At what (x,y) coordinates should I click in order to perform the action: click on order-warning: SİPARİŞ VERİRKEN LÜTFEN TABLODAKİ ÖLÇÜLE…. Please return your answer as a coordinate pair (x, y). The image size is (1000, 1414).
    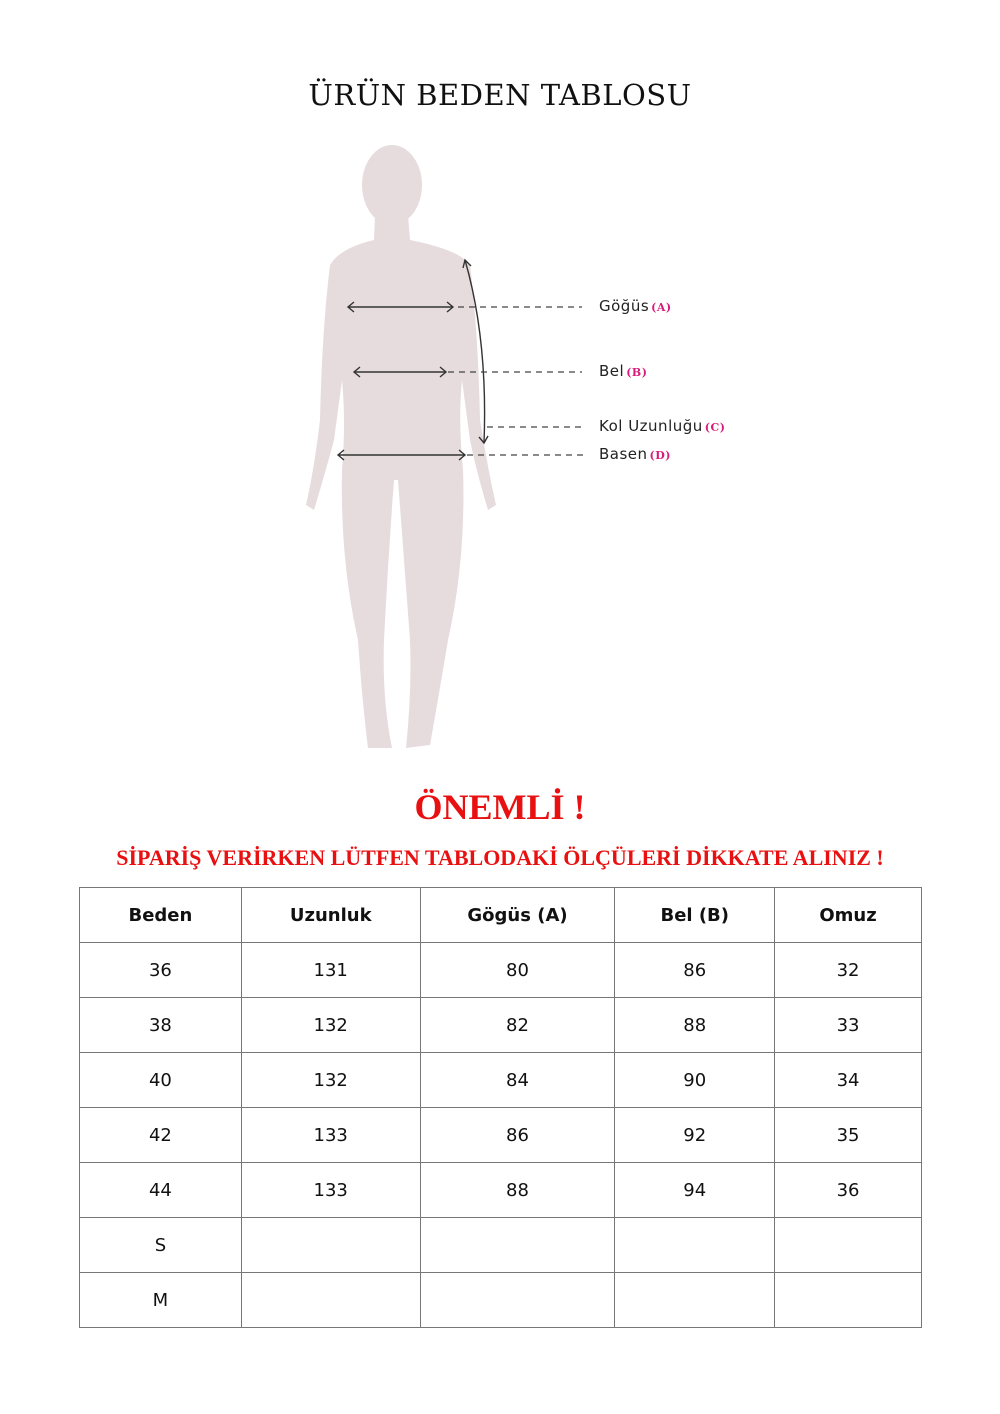
    Looking at the image, I should click on (500, 857).